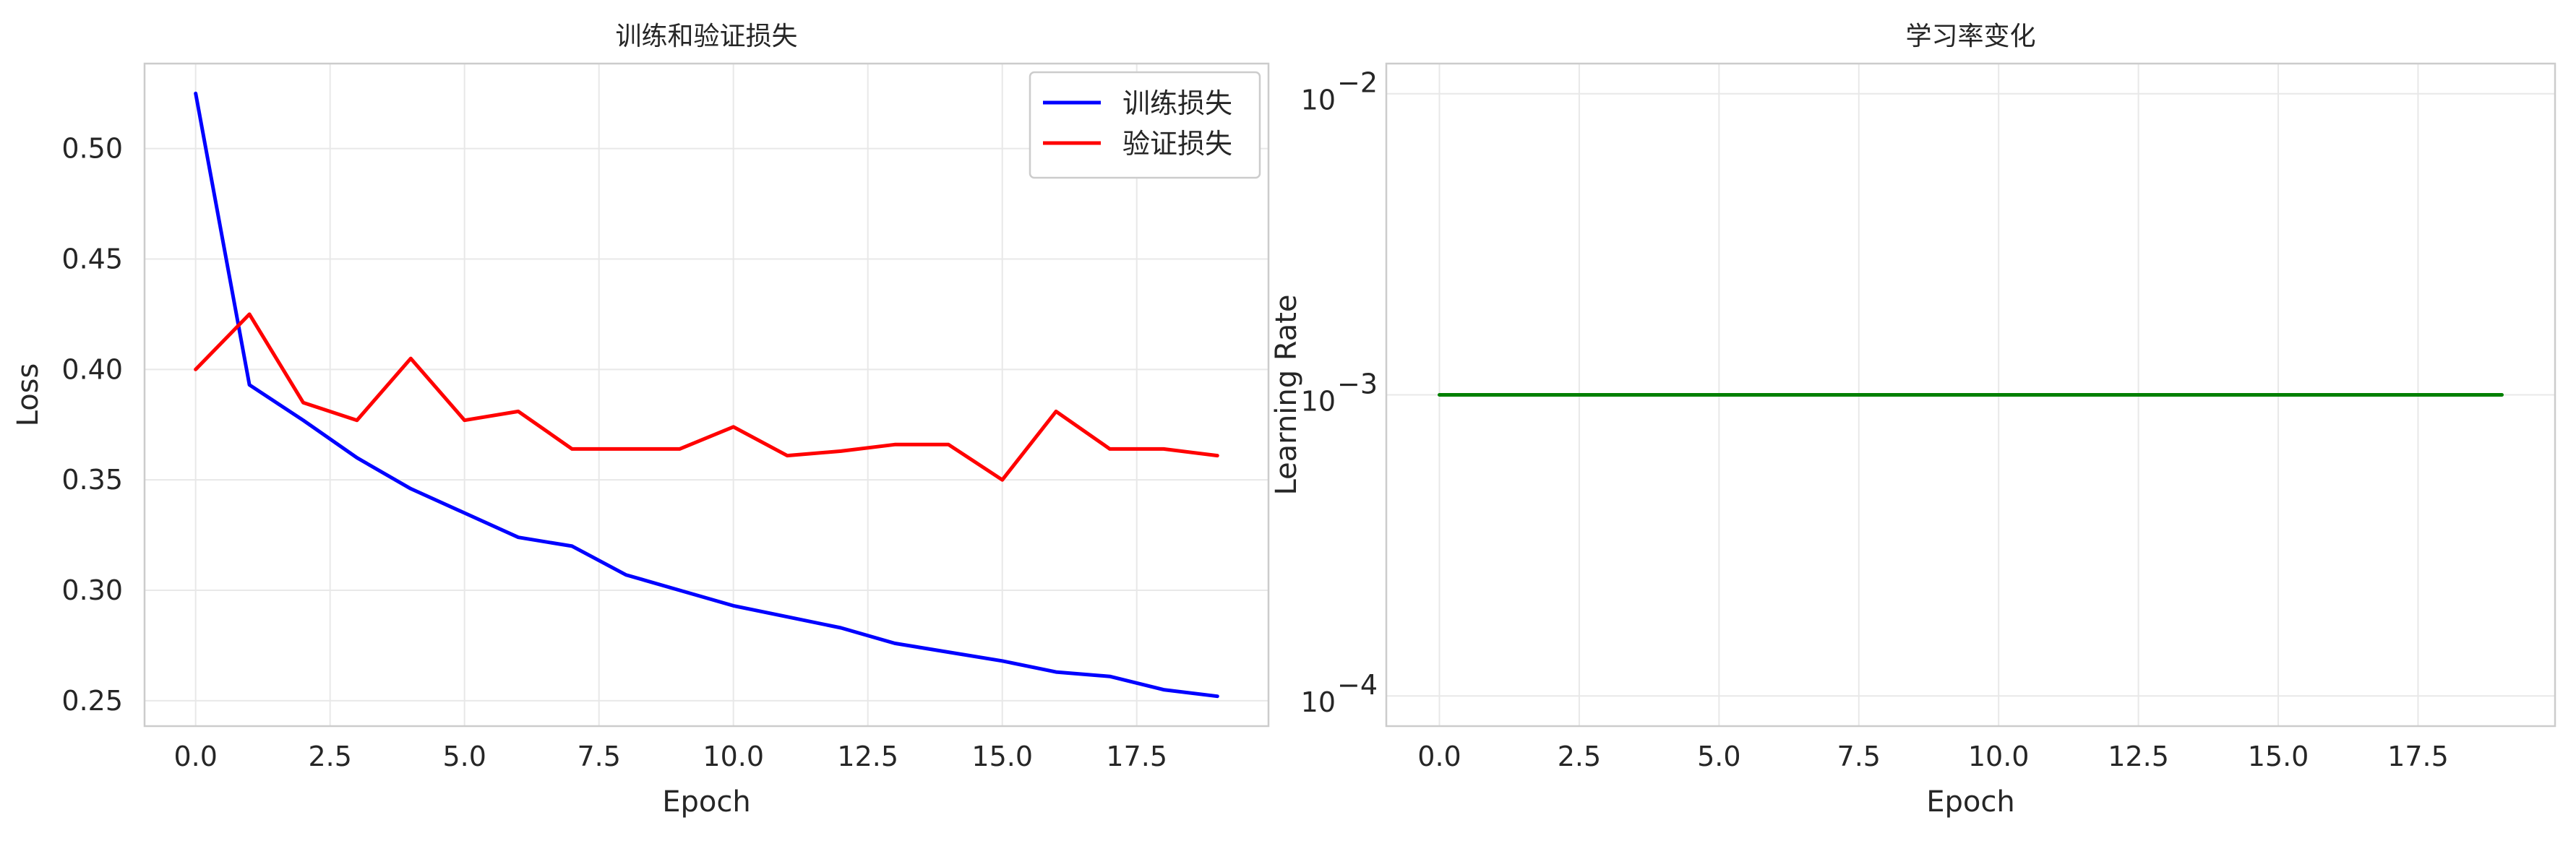 The height and width of the screenshot is (841, 2576). I want to click on y-tick-label: 0.25, so click(92, 701).